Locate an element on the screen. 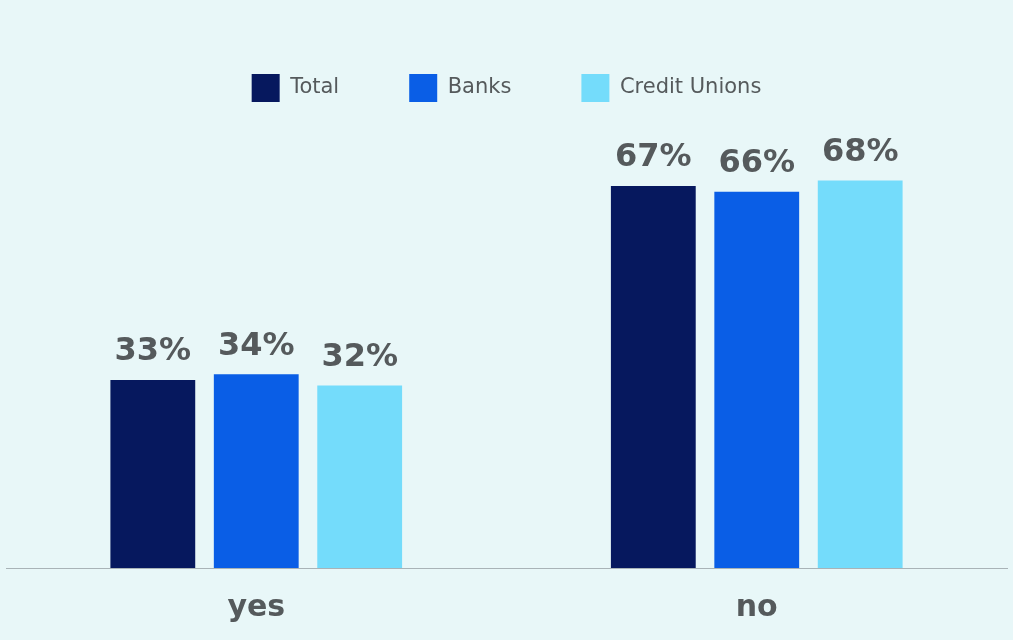  data-label: 68% is located at coordinates (860, 149).